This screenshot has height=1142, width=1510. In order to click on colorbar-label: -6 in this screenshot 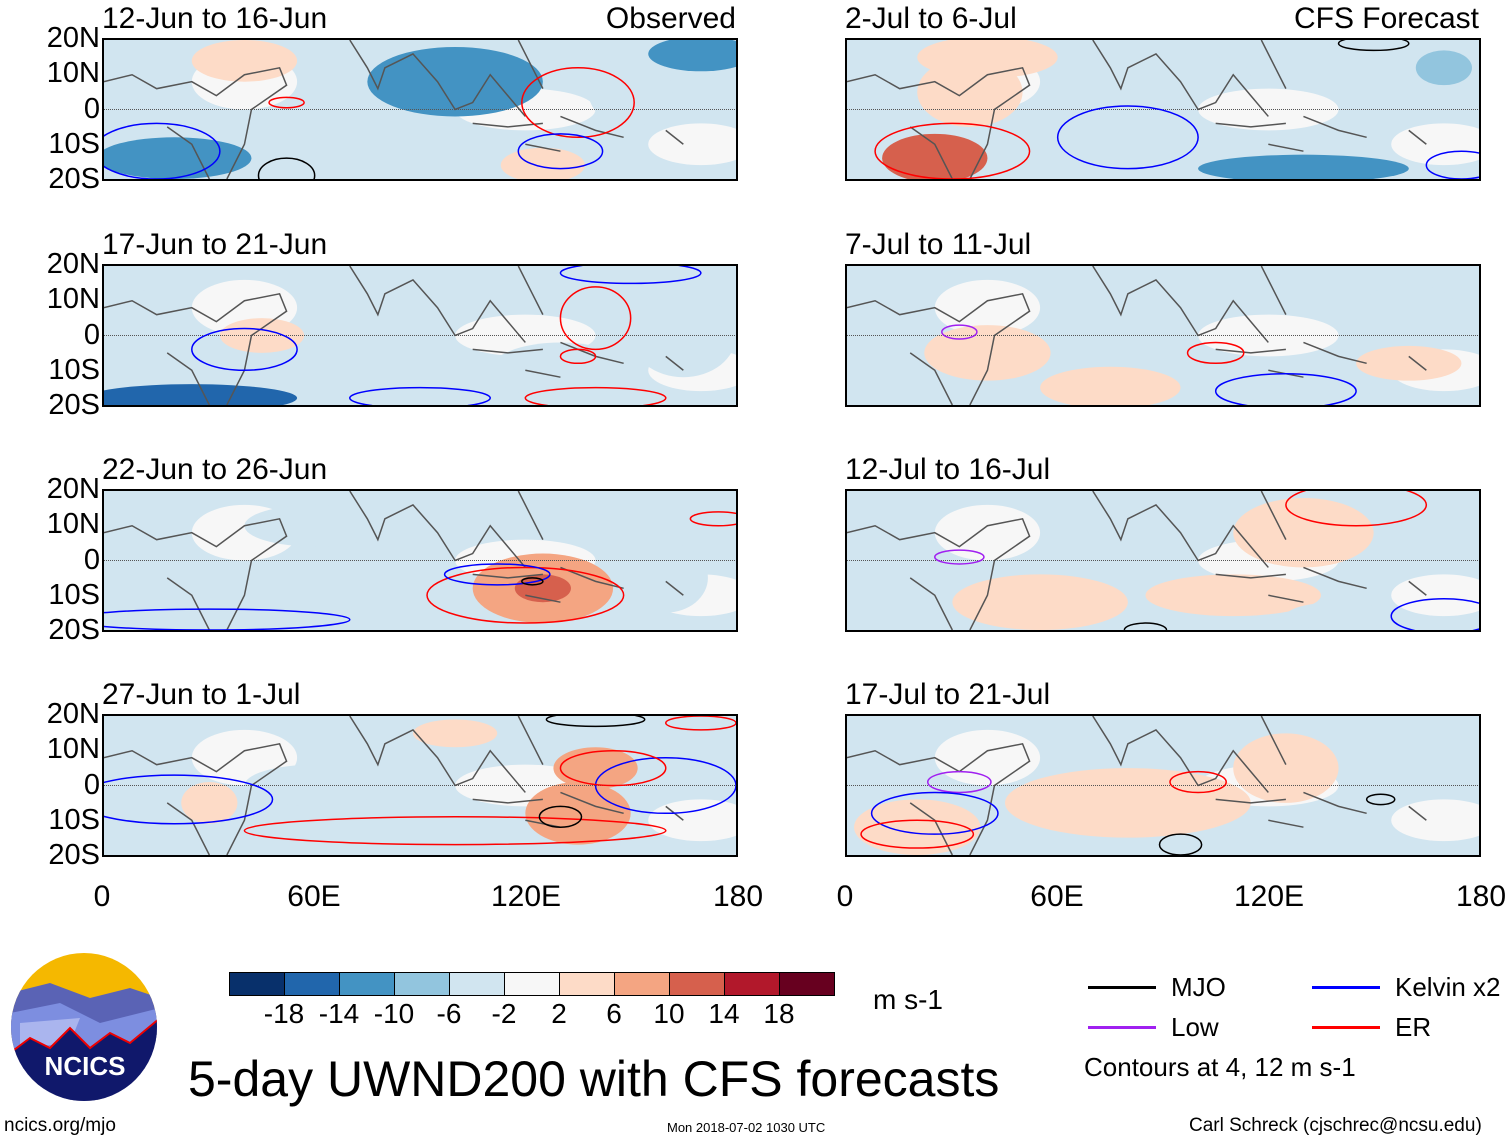, I will do `click(449, 1013)`.